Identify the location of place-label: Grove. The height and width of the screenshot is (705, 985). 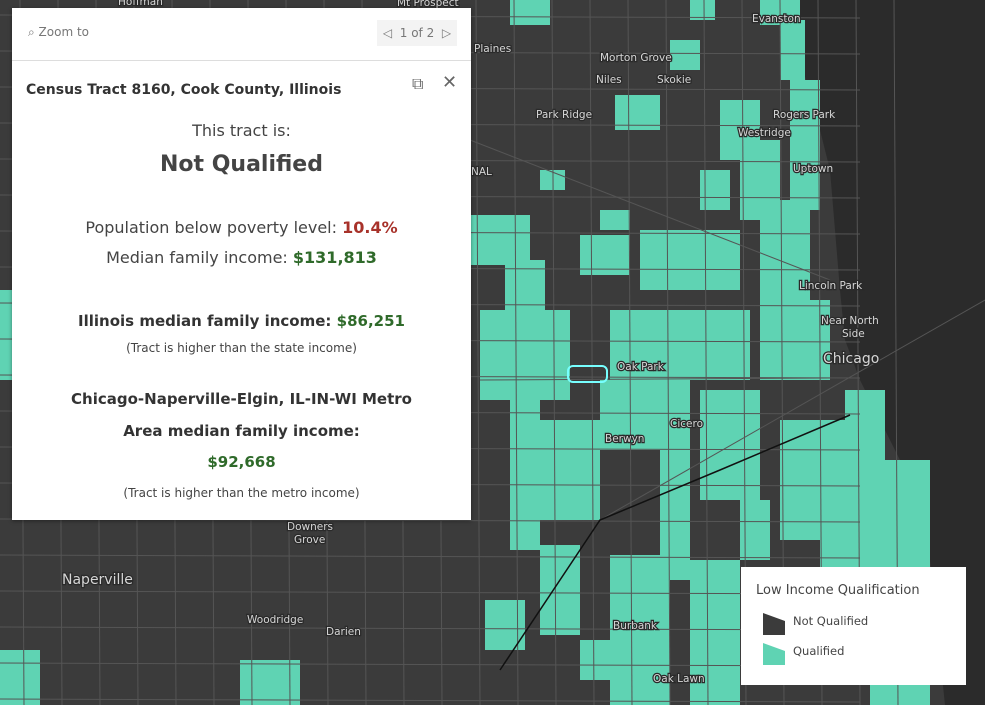
(309, 540).